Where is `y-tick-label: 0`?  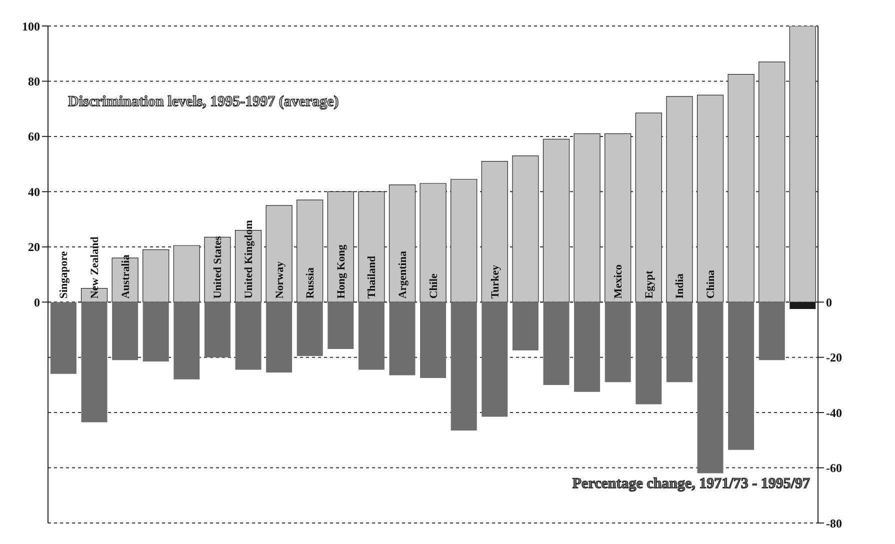 y-tick-label: 0 is located at coordinates (37, 302).